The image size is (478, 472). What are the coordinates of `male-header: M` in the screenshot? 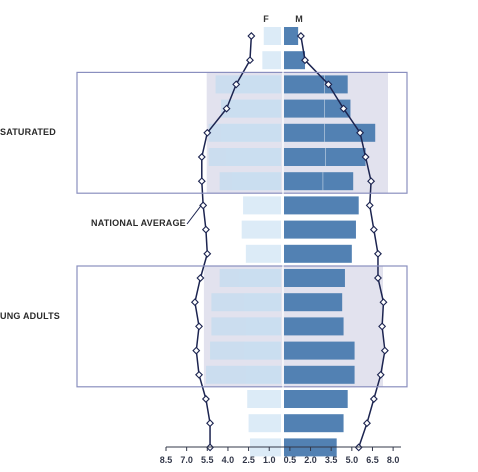 It's located at (299, 19).